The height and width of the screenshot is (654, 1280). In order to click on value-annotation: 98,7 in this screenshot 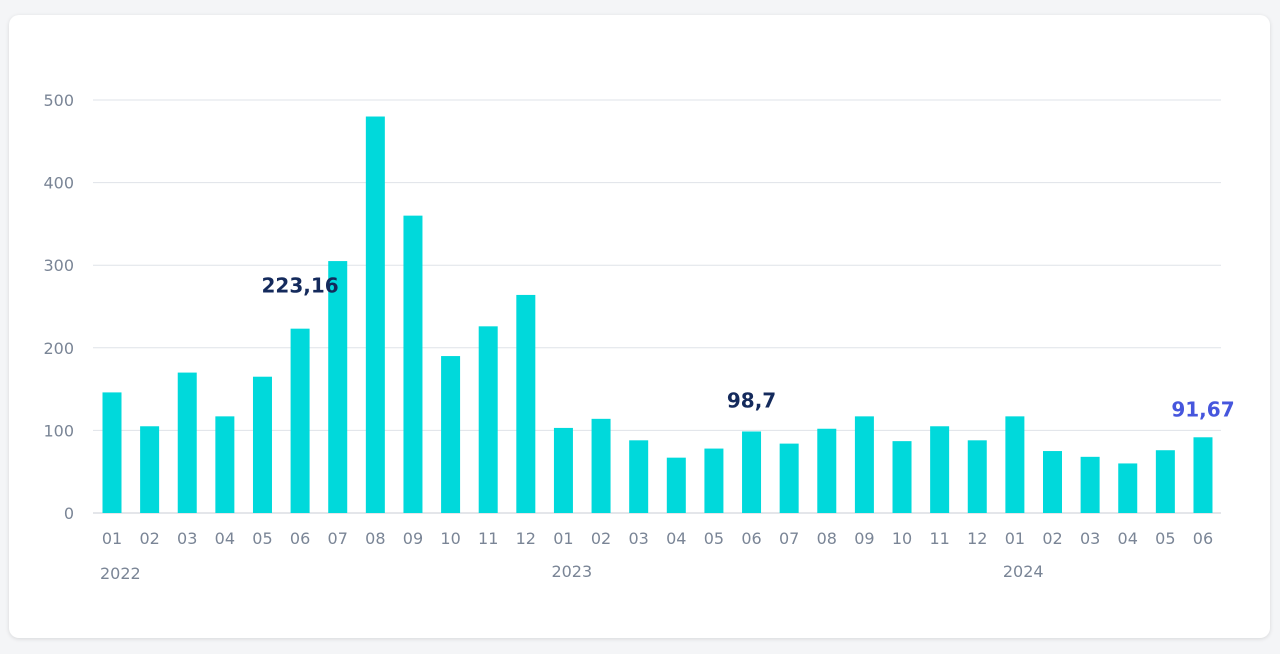, I will do `click(751, 400)`.